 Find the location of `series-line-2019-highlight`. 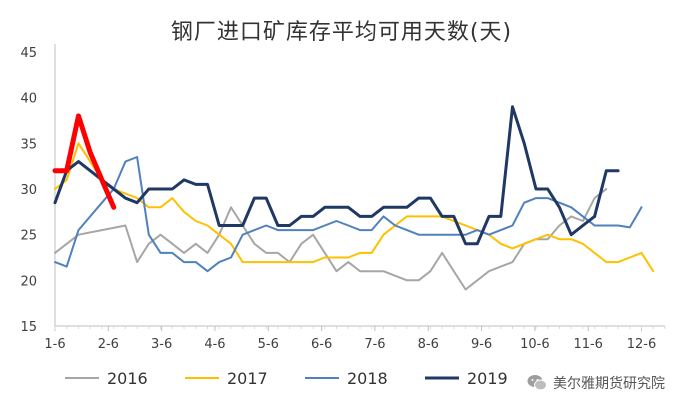

series-line-2019-highlight is located at coordinates (84, 161).